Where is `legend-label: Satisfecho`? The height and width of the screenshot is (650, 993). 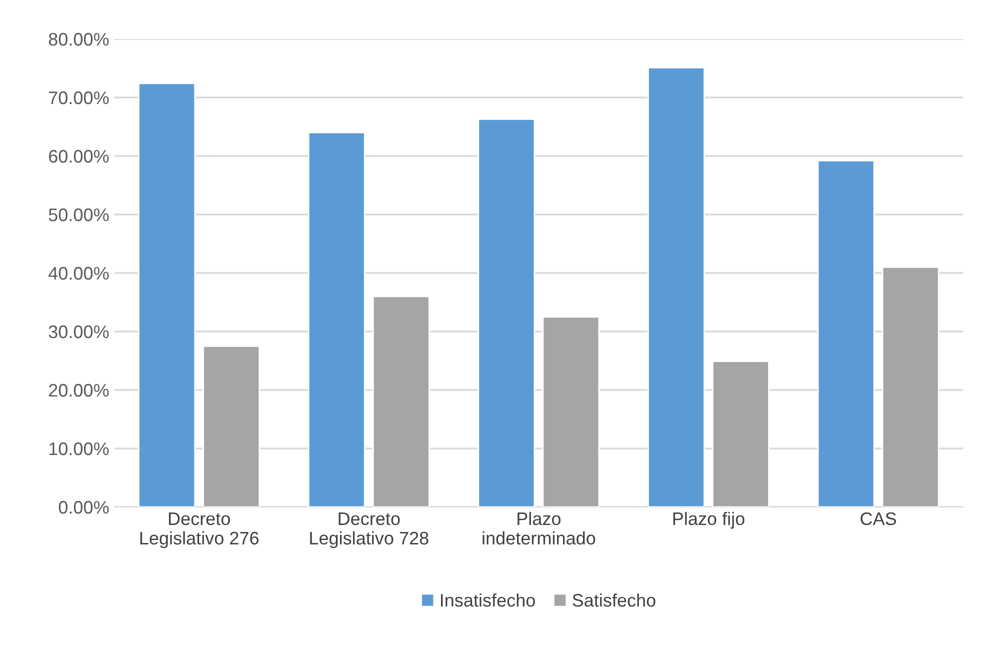 legend-label: Satisfecho is located at coordinates (614, 600).